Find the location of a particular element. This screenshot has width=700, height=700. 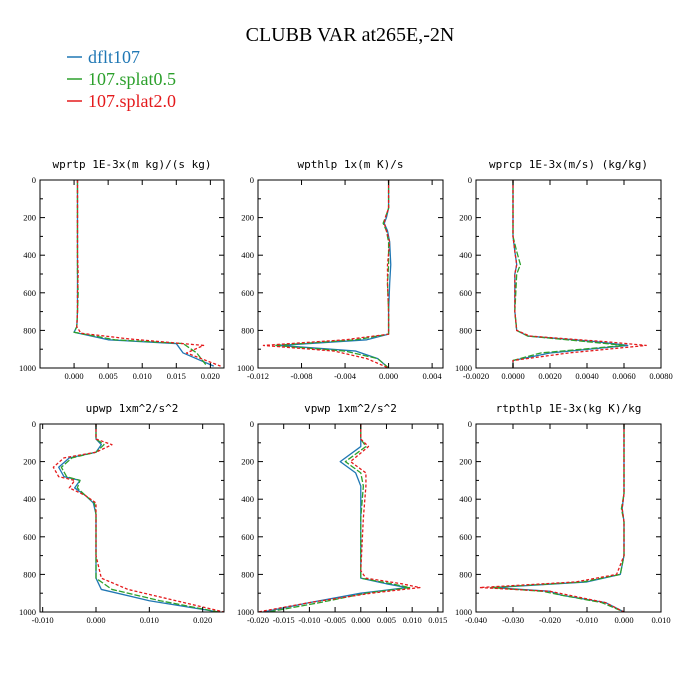

x-tick-label: -0.004 is located at coordinates (345, 376).